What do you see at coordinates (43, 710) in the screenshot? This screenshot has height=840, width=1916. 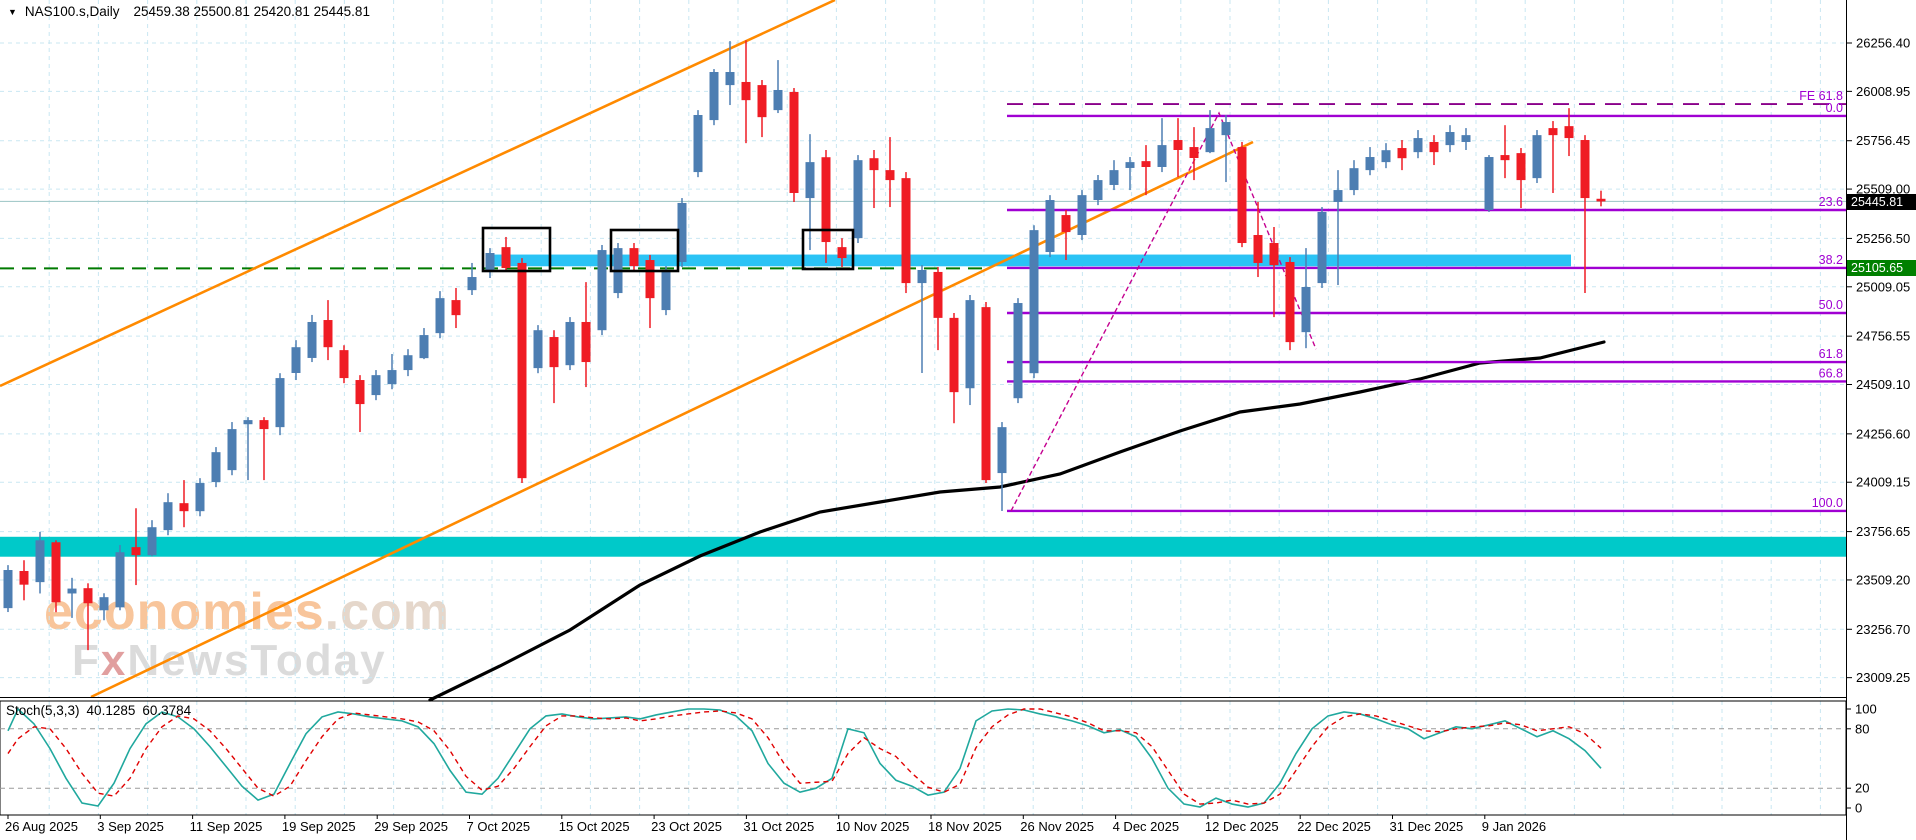 I see `indicator-name: Stoch(5,3,3)` at bounding box center [43, 710].